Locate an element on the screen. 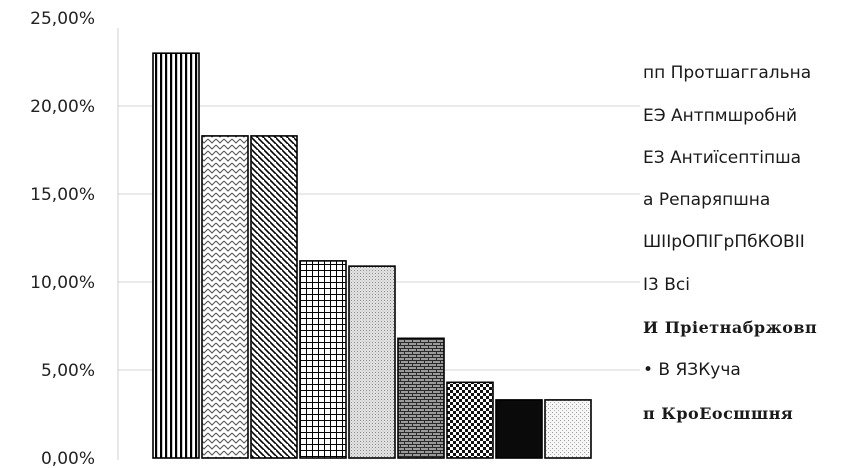 This screenshot has width=863, height=468. legend-entry: ЕЭ Антпмшробнй is located at coordinates (720, 116).